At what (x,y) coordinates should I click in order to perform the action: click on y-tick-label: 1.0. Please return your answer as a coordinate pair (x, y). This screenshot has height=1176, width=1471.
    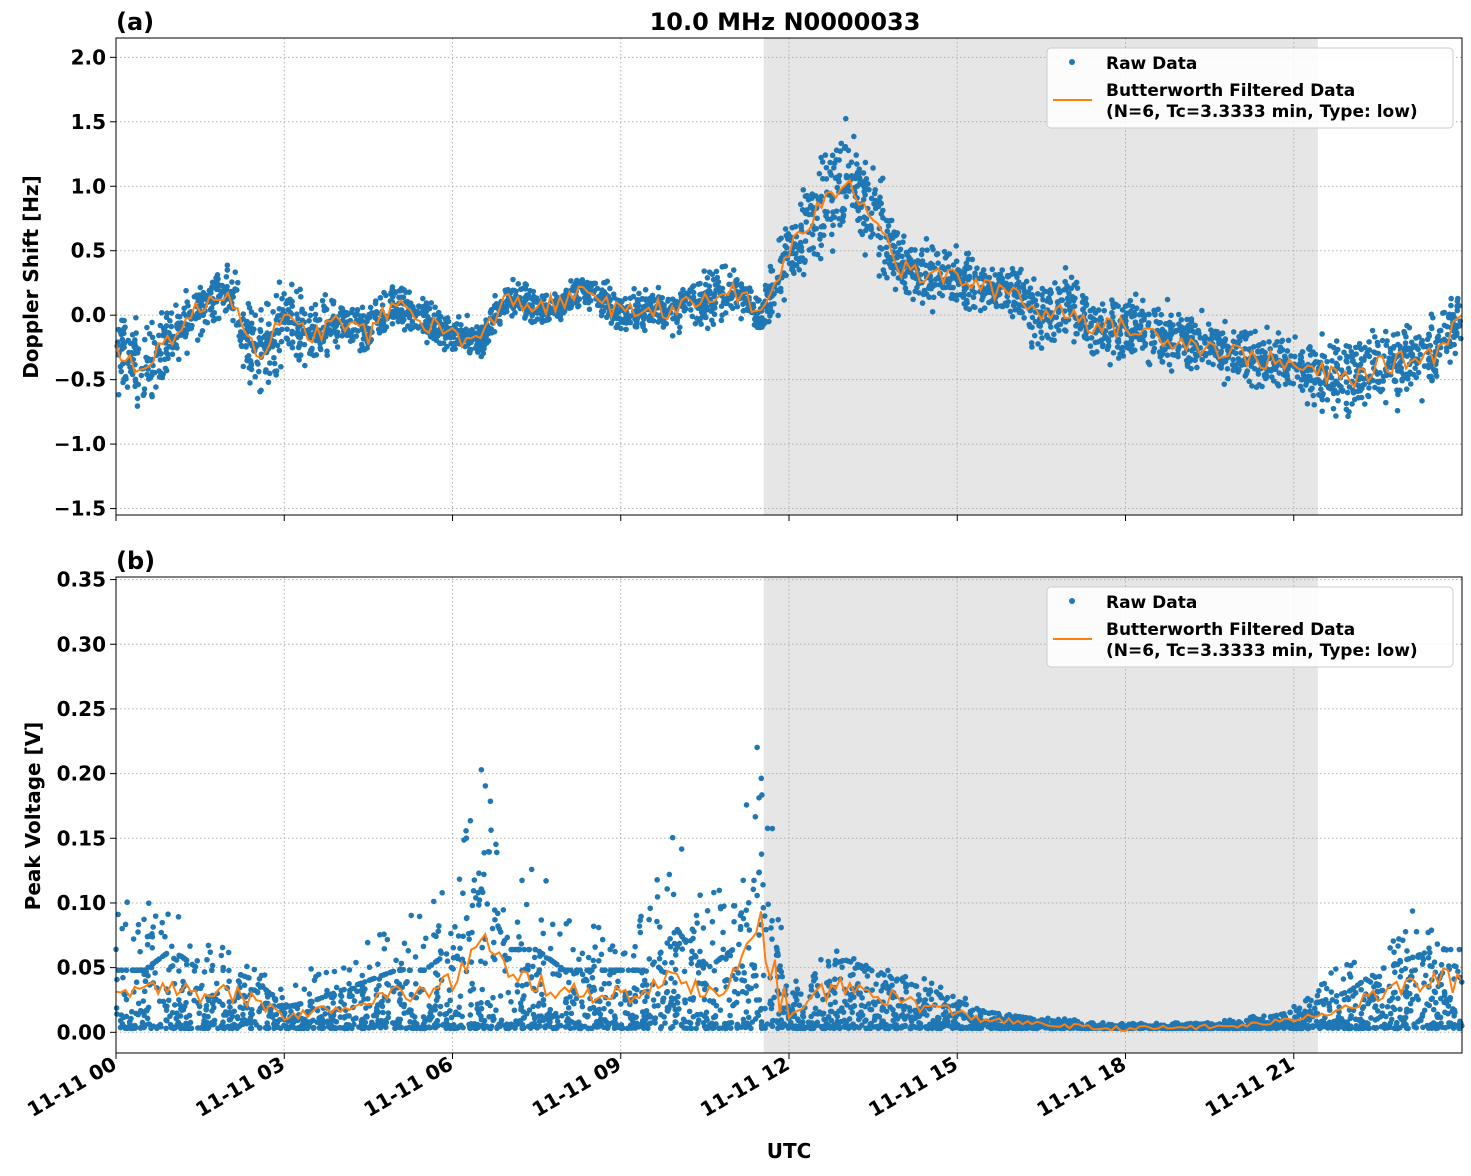
    Looking at the image, I should click on (88, 186).